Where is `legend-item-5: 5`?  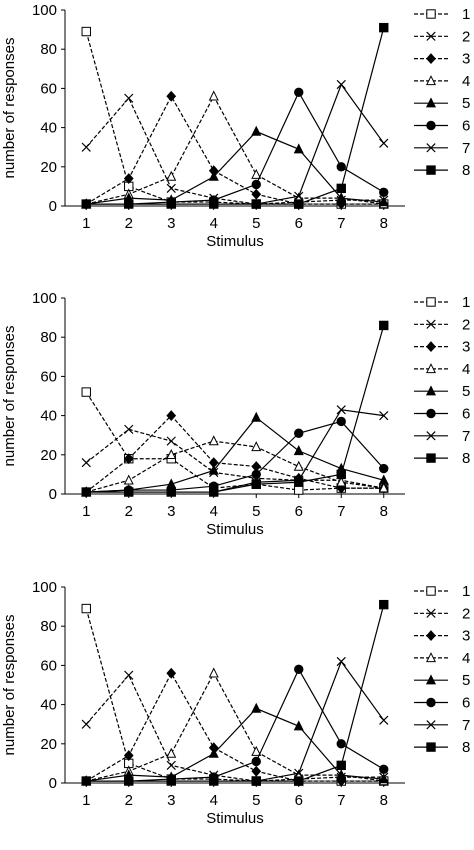 legend-item-5: 5 is located at coordinates (442, 680).